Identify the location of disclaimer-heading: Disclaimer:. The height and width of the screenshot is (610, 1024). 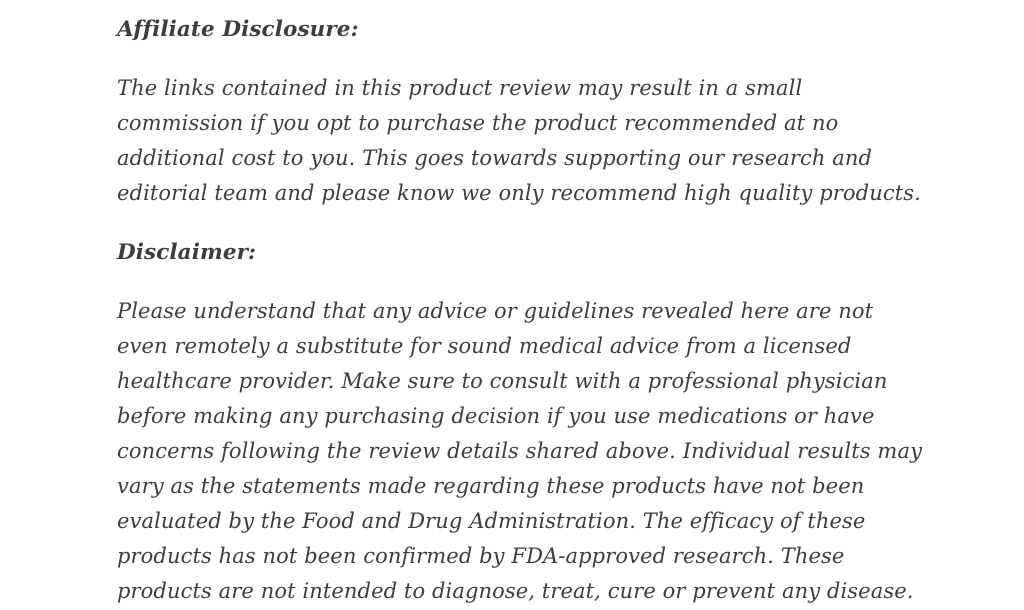
(187, 252).